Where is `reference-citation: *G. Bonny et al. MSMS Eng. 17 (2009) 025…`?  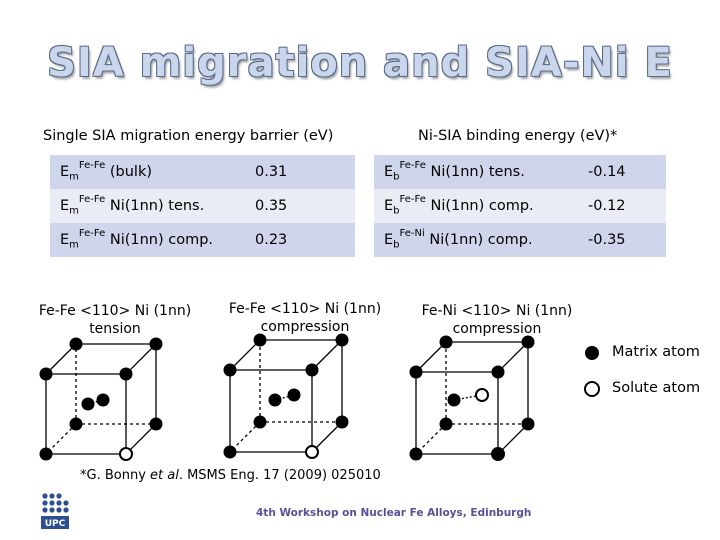 reference-citation: *G. Bonny et al. MSMS Eng. 17 (2009) 025… is located at coordinates (230, 475).